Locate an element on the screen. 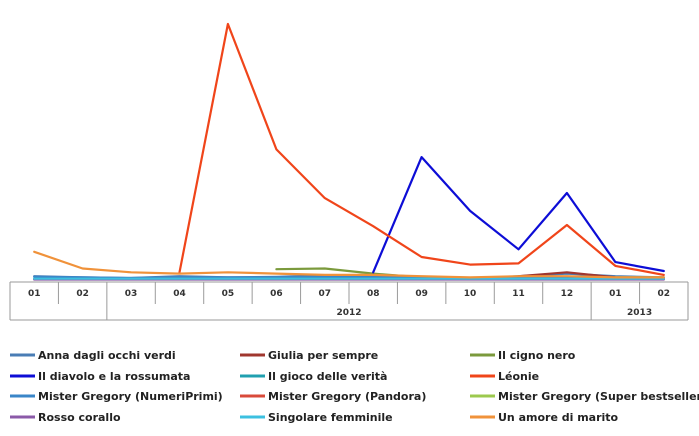 The width and height of the screenshot is (699, 436). legend-label: Rosso corallo is located at coordinates (79, 417).